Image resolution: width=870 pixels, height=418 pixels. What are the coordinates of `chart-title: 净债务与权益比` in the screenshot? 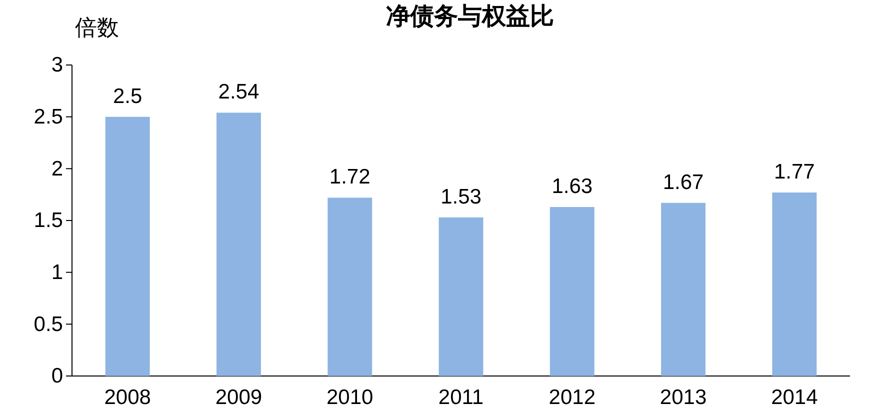 It's located at (470, 16).